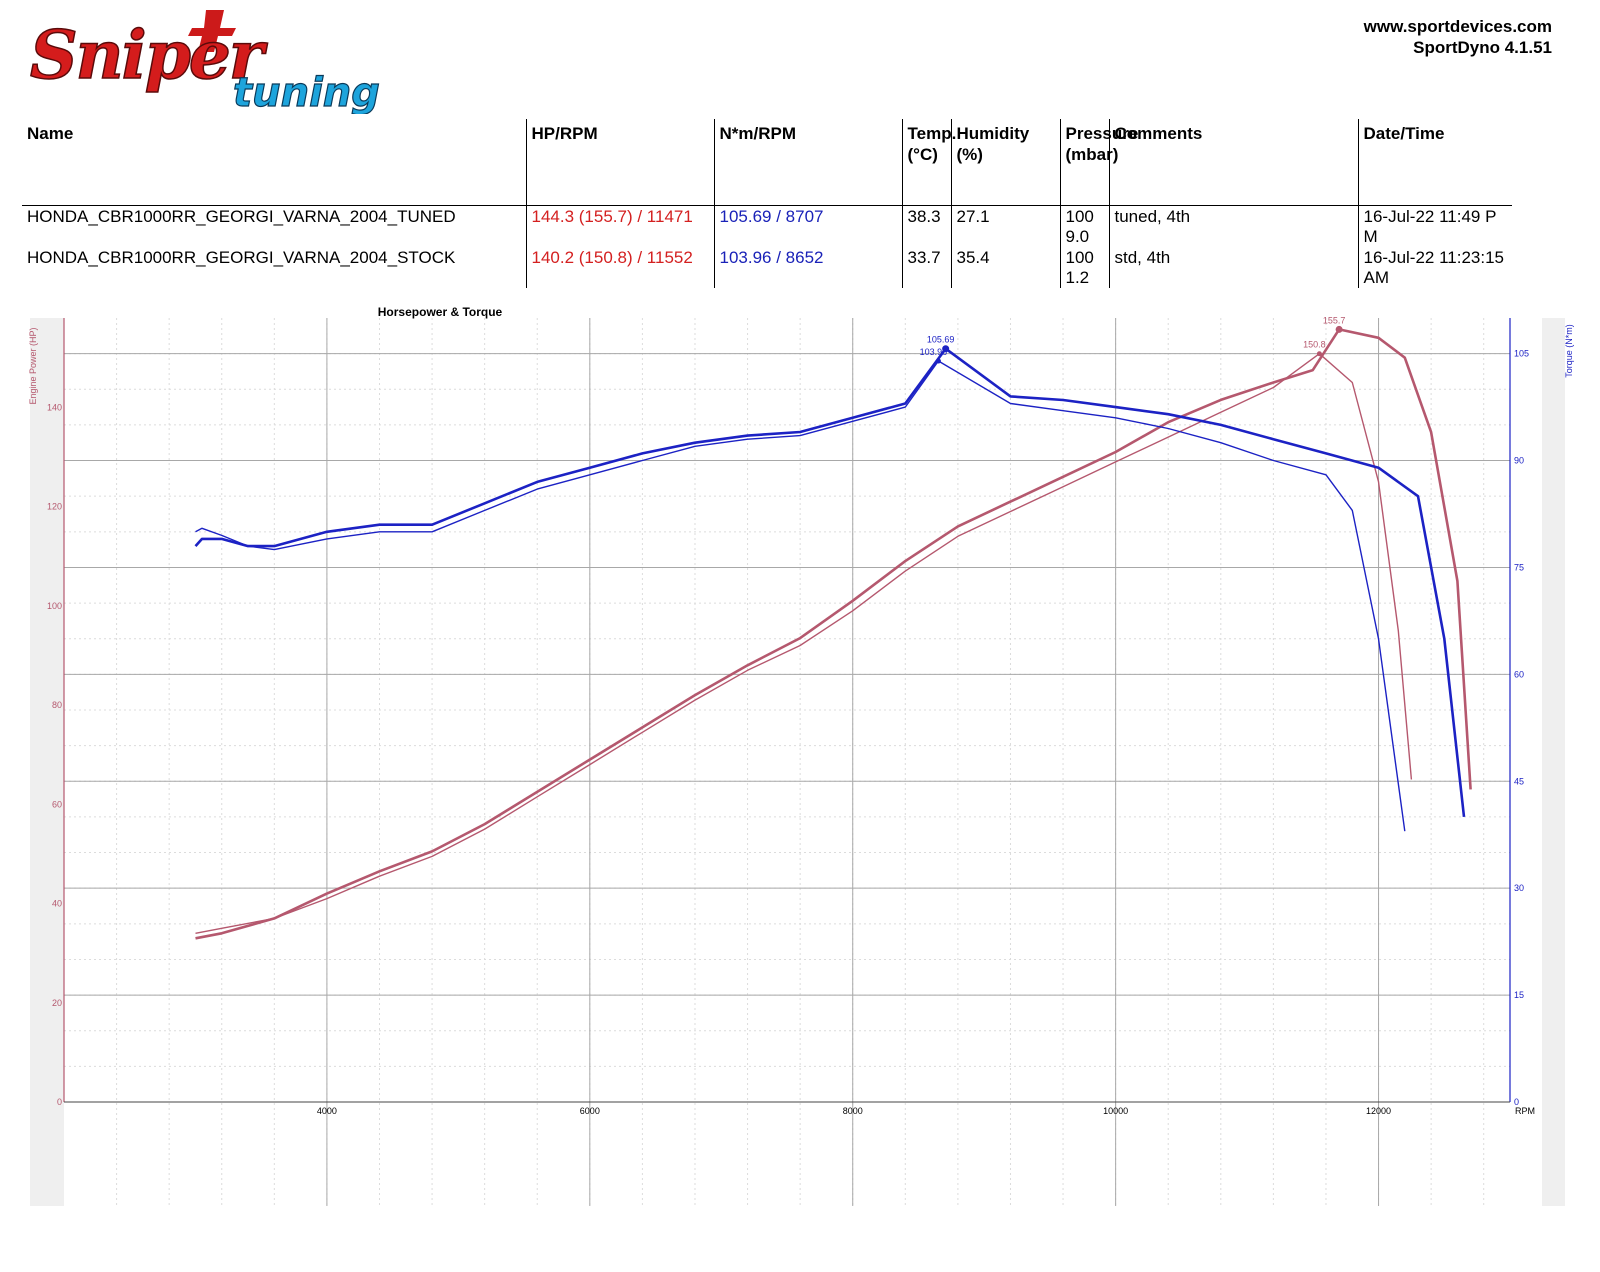 This screenshot has width=1600, height=1272. I want to click on run-humidity: 35.4, so click(1005, 267).